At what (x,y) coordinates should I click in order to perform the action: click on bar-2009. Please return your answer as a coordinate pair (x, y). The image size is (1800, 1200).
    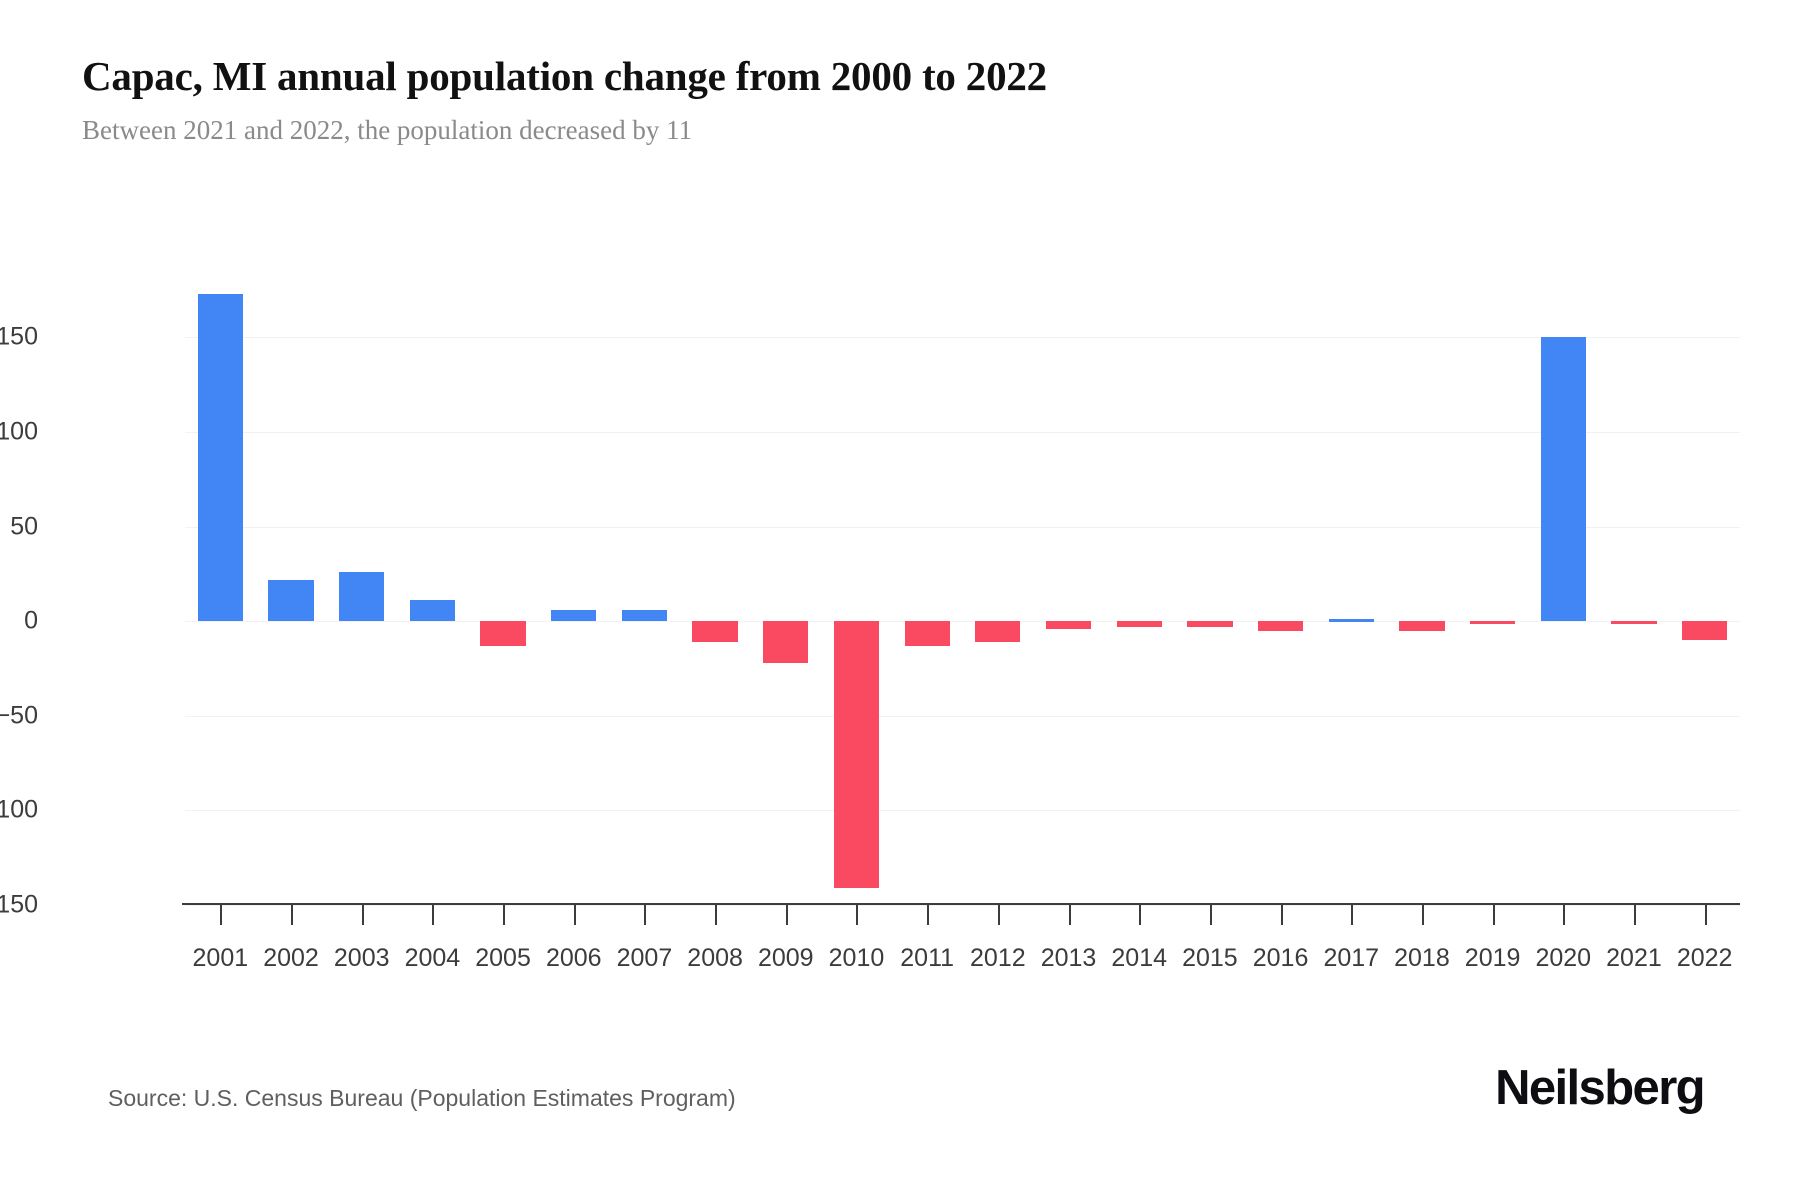
    Looking at the image, I should click on (786, 642).